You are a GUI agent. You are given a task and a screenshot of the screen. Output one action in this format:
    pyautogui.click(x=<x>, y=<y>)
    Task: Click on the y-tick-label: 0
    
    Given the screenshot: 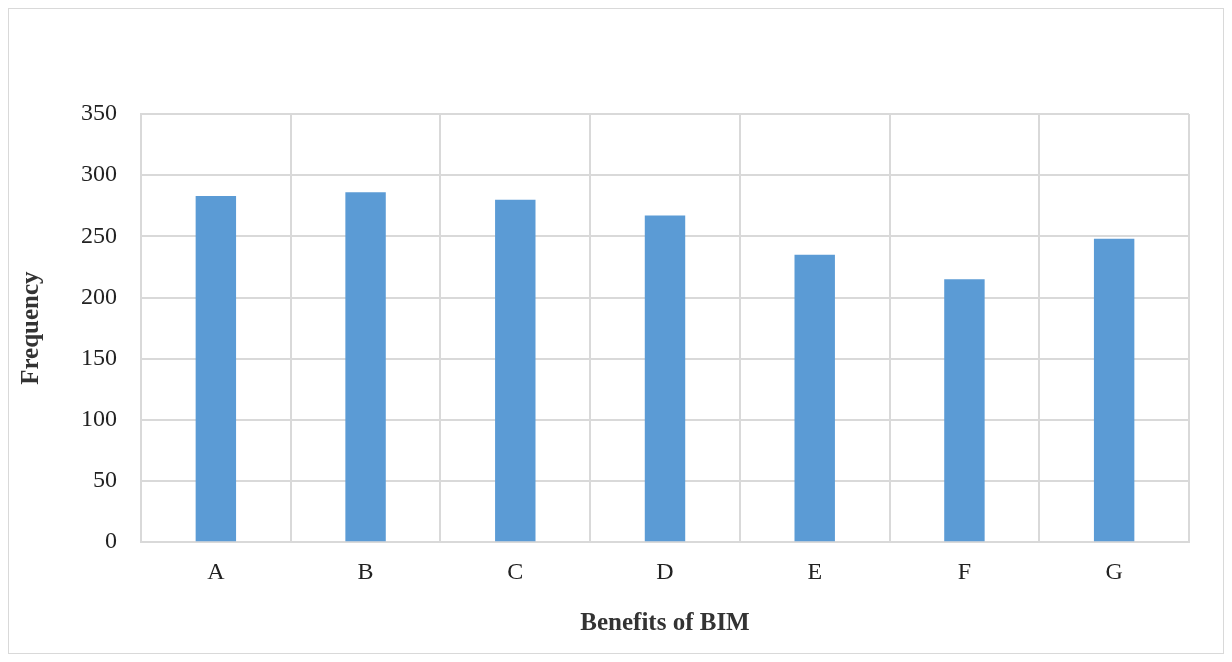 What is the action you would take?
    pyautogui.click(x=111, y=540)
    